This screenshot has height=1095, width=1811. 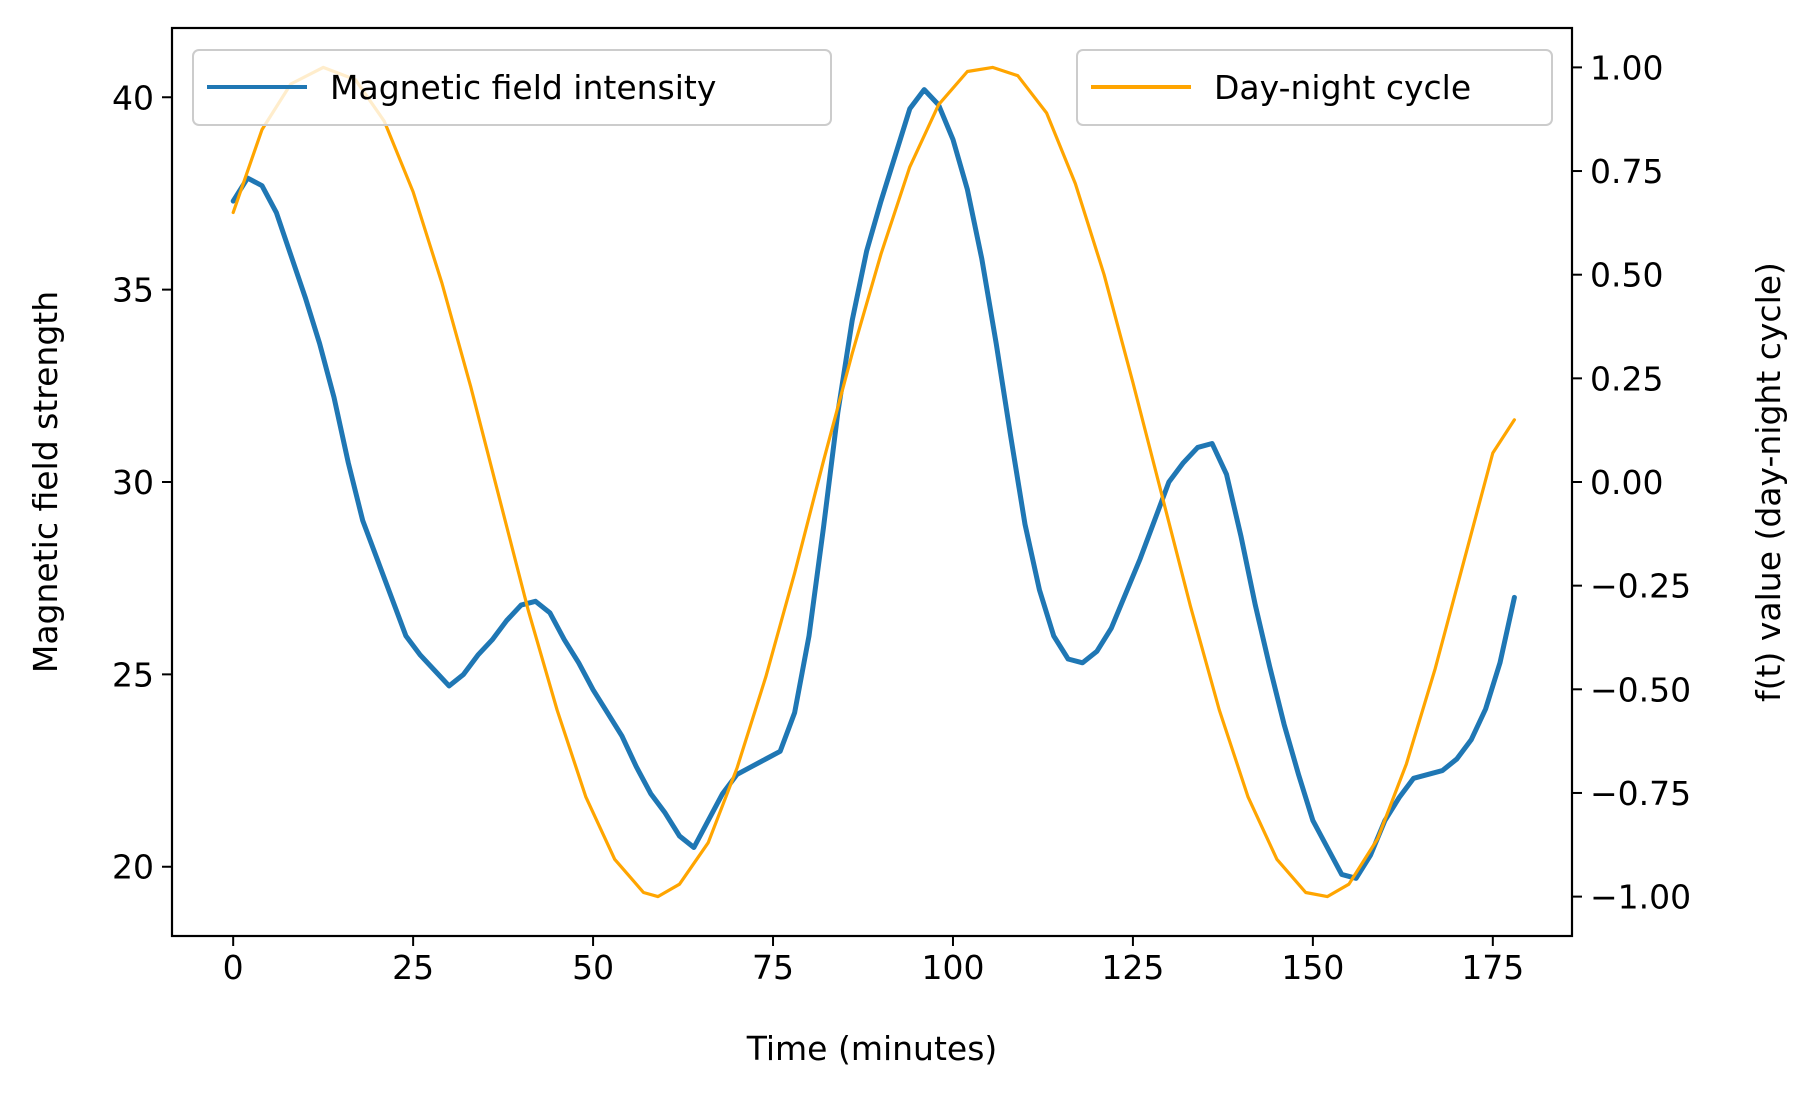 I want to click on y-right-tick-label: −0.75, so click(x=1640, y=793).